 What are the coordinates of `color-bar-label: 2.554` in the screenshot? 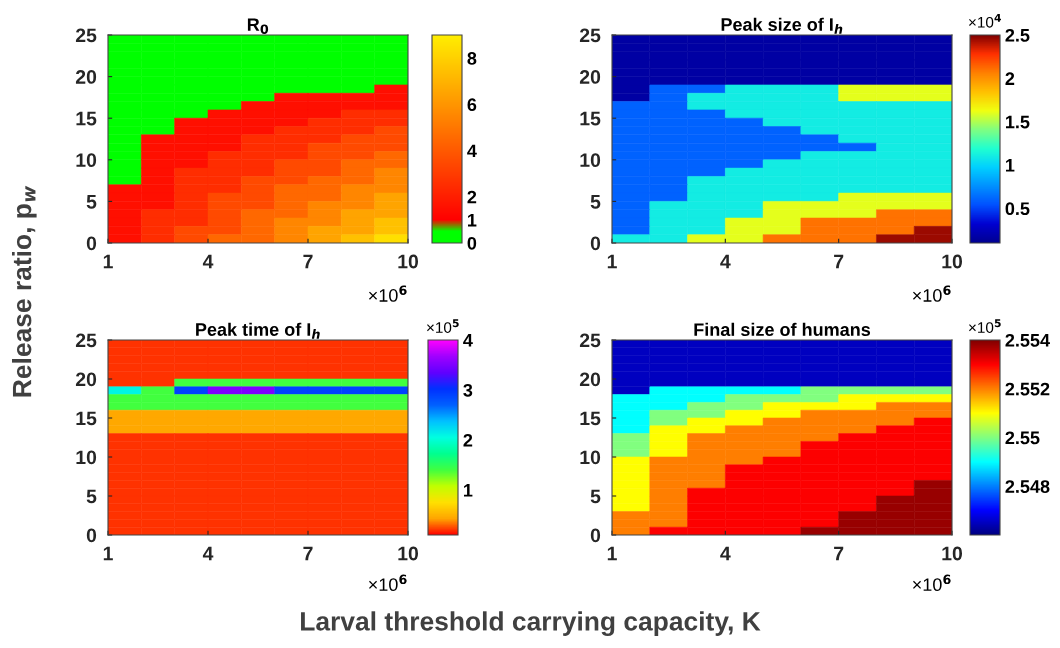 It's located at (1027, 340).